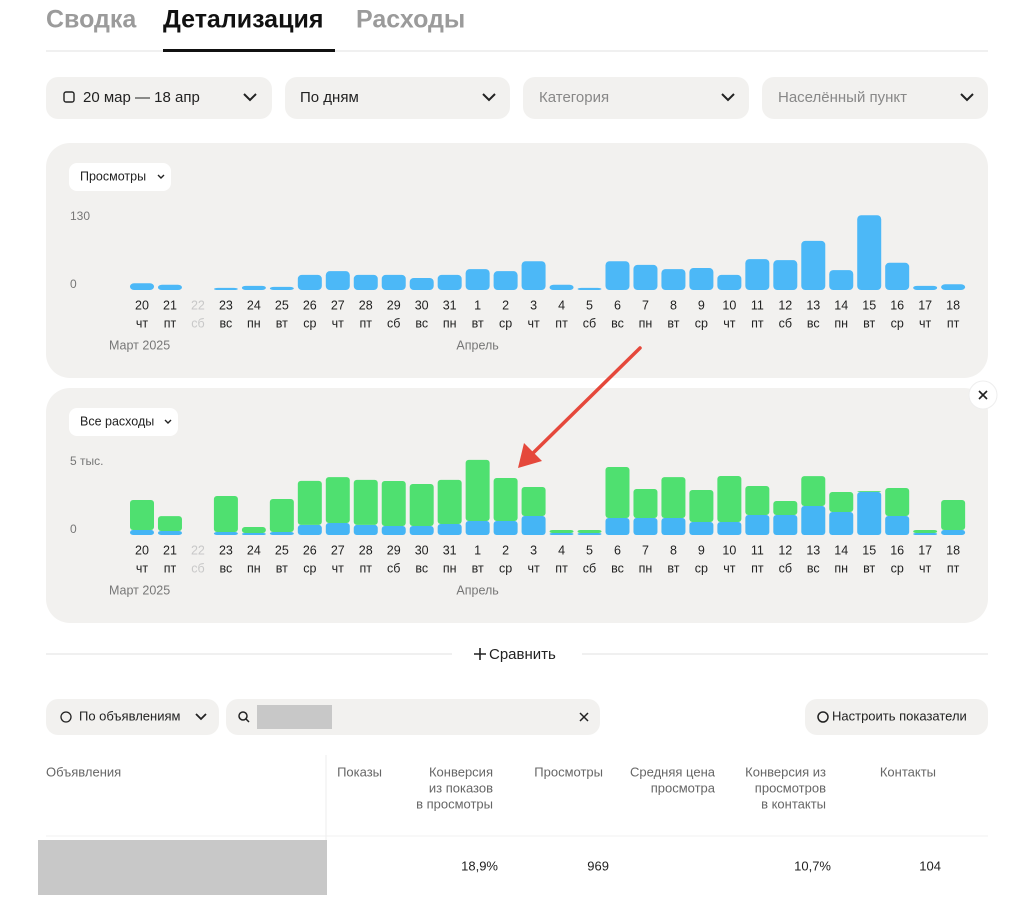  Describe the element at coordinates (673, 305) in the screenshot. I see `x-tick-label: 8` at that location.